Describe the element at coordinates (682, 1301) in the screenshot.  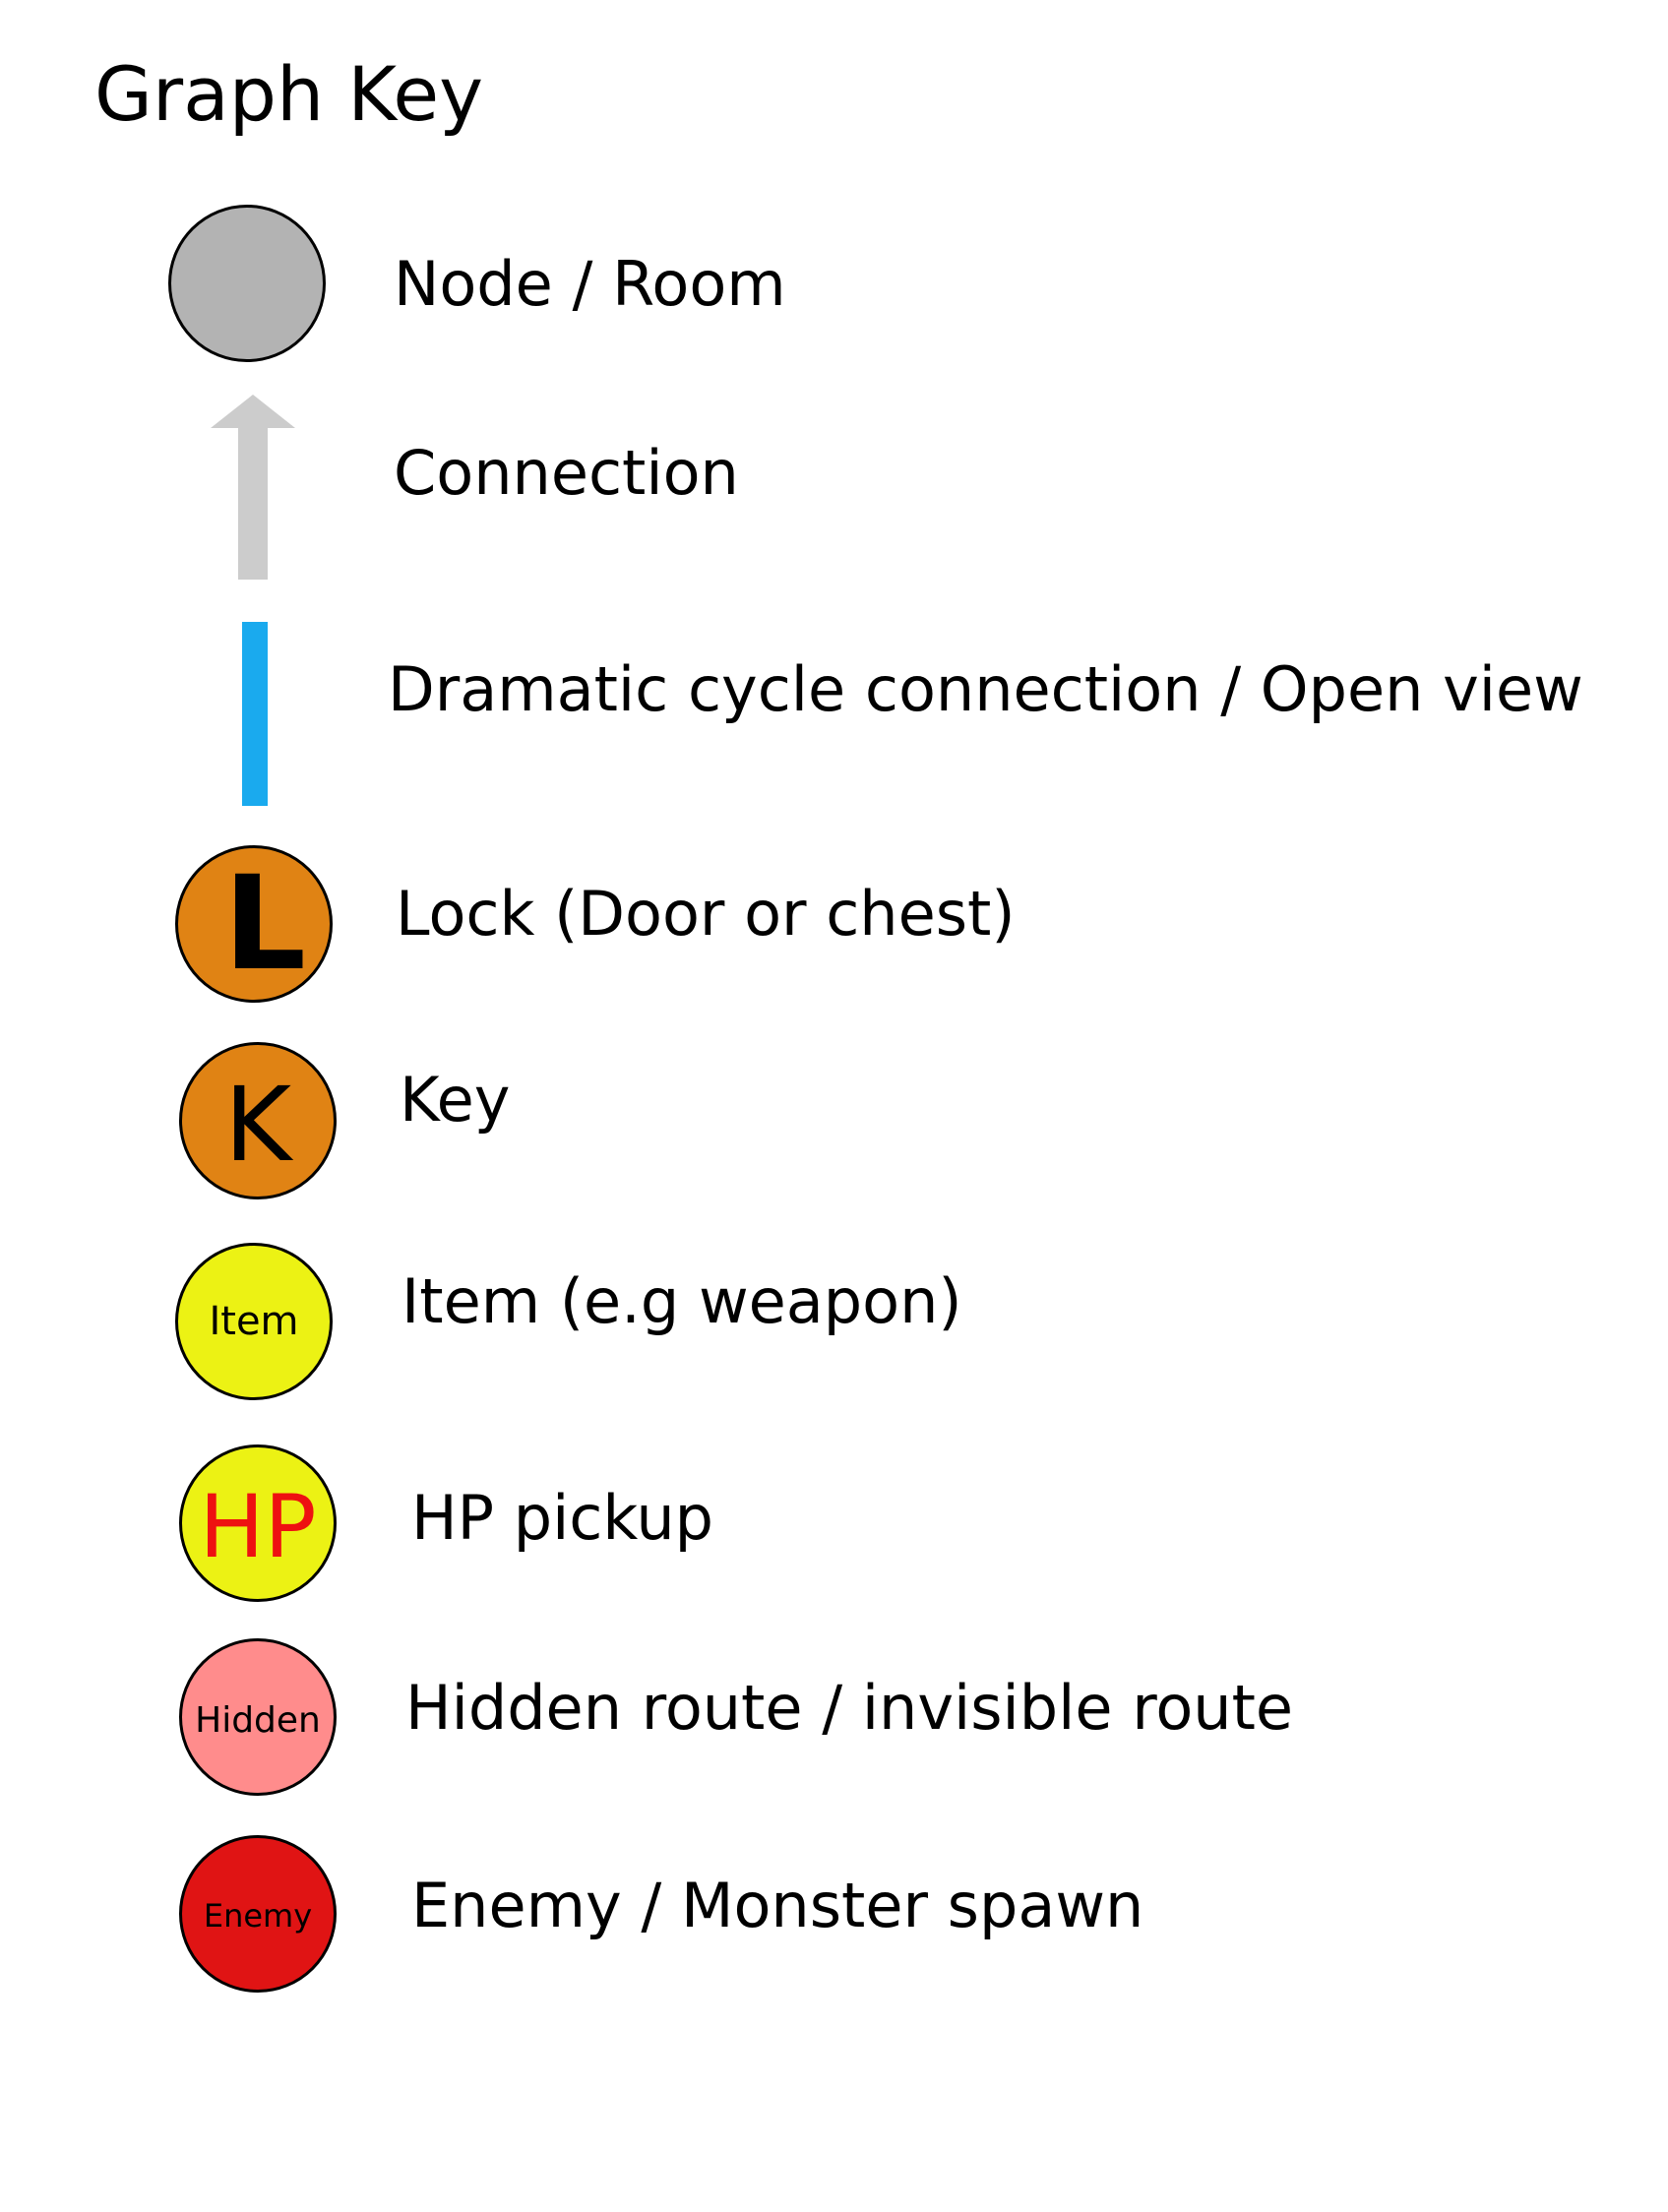
I see `item-label: Item (e.g weapon)` at that location.